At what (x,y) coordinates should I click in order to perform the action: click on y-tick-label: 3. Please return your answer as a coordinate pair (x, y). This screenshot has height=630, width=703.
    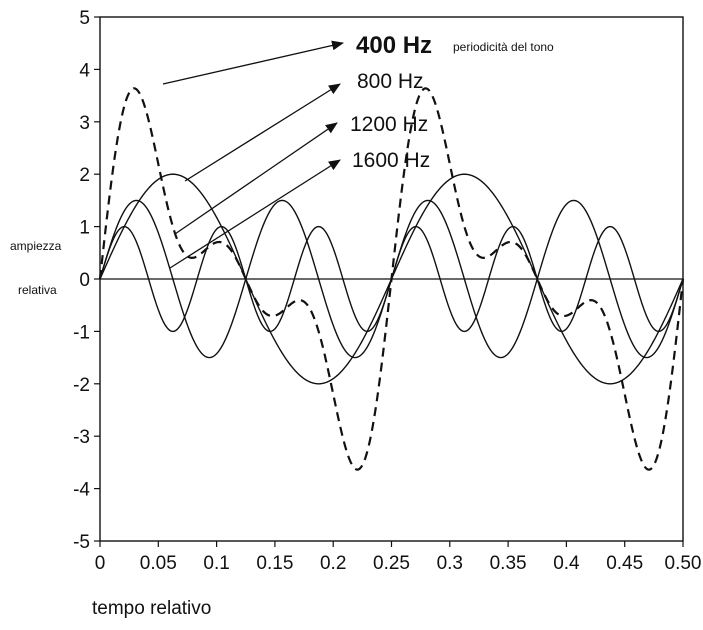
    Looking at the image, I should click on (84, 123).